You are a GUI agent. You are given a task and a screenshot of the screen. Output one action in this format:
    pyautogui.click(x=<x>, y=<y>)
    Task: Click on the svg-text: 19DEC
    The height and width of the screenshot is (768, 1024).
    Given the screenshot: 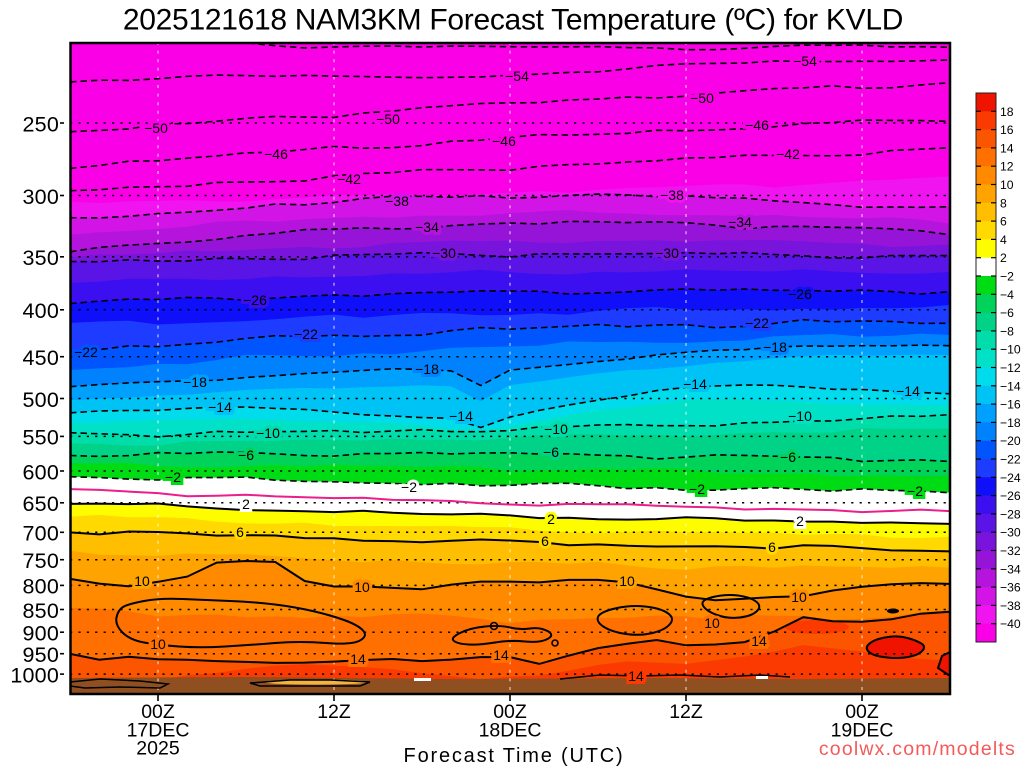 What is the action you would take?
    pyautogui.click(x=862, y=730)
    